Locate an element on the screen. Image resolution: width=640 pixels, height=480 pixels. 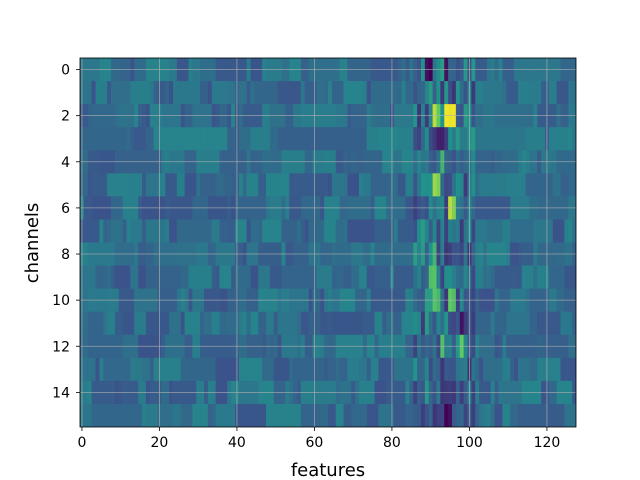
x-tick-label: 120 is located at coordinates (547, 443).